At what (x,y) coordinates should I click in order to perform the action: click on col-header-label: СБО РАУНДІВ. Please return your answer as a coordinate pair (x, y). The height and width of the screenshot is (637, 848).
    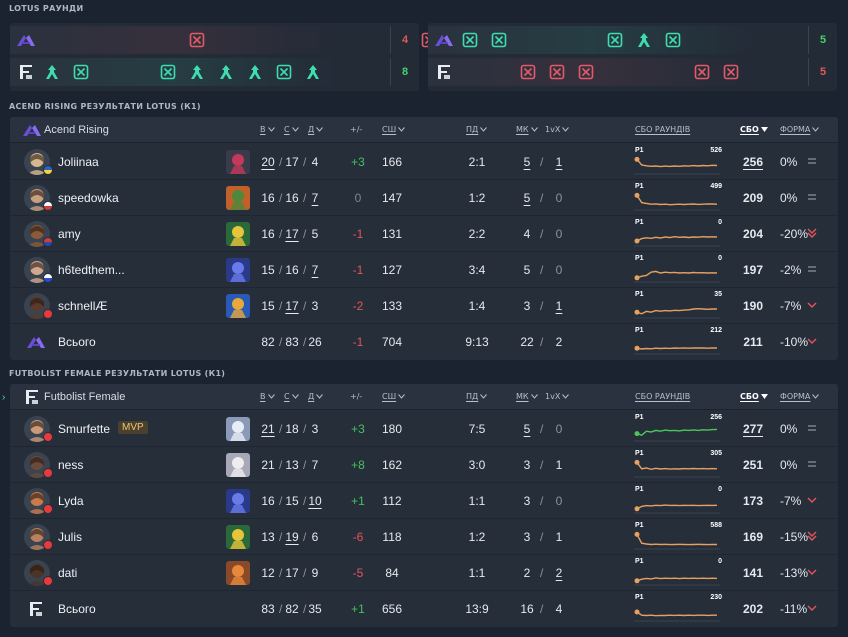
    Looking at the image, I should click on (663, 129).